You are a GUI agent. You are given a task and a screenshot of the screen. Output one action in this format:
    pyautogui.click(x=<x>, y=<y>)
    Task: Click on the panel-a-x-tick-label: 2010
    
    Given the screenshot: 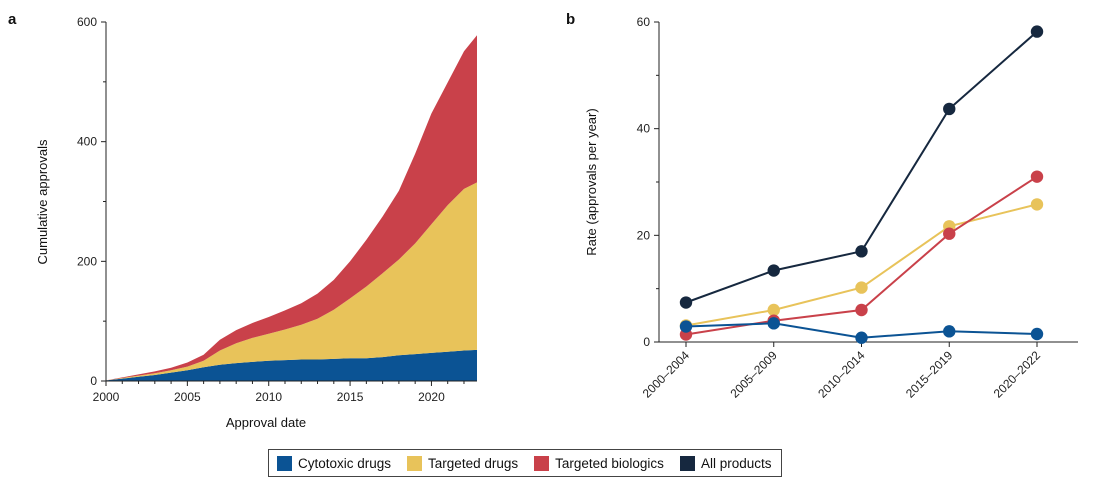 What is the action you would take?
    pyautogui.click(x=268, y=397)
    